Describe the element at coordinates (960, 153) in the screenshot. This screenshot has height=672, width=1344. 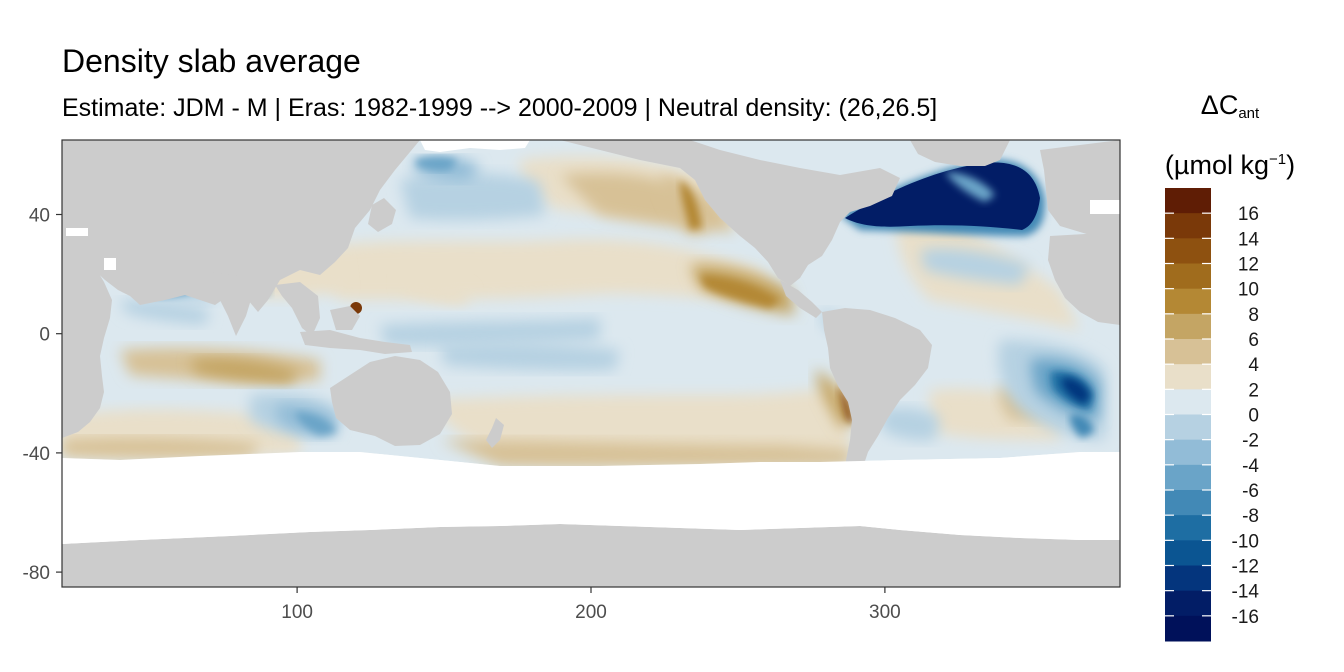
I see `greenland-land` at that location.